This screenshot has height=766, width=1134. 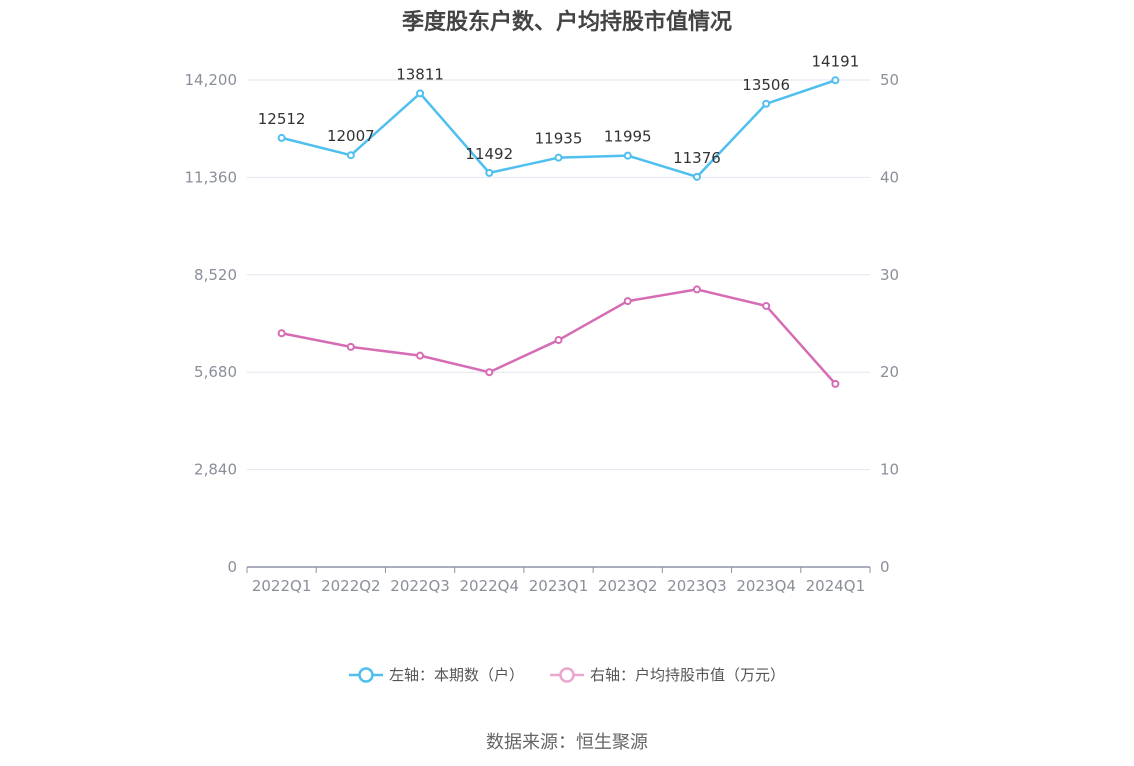 What do you see at coordinates (697, 158) in the screenshot?
I see `data-label: 11376` at bounding box center [697, 158].